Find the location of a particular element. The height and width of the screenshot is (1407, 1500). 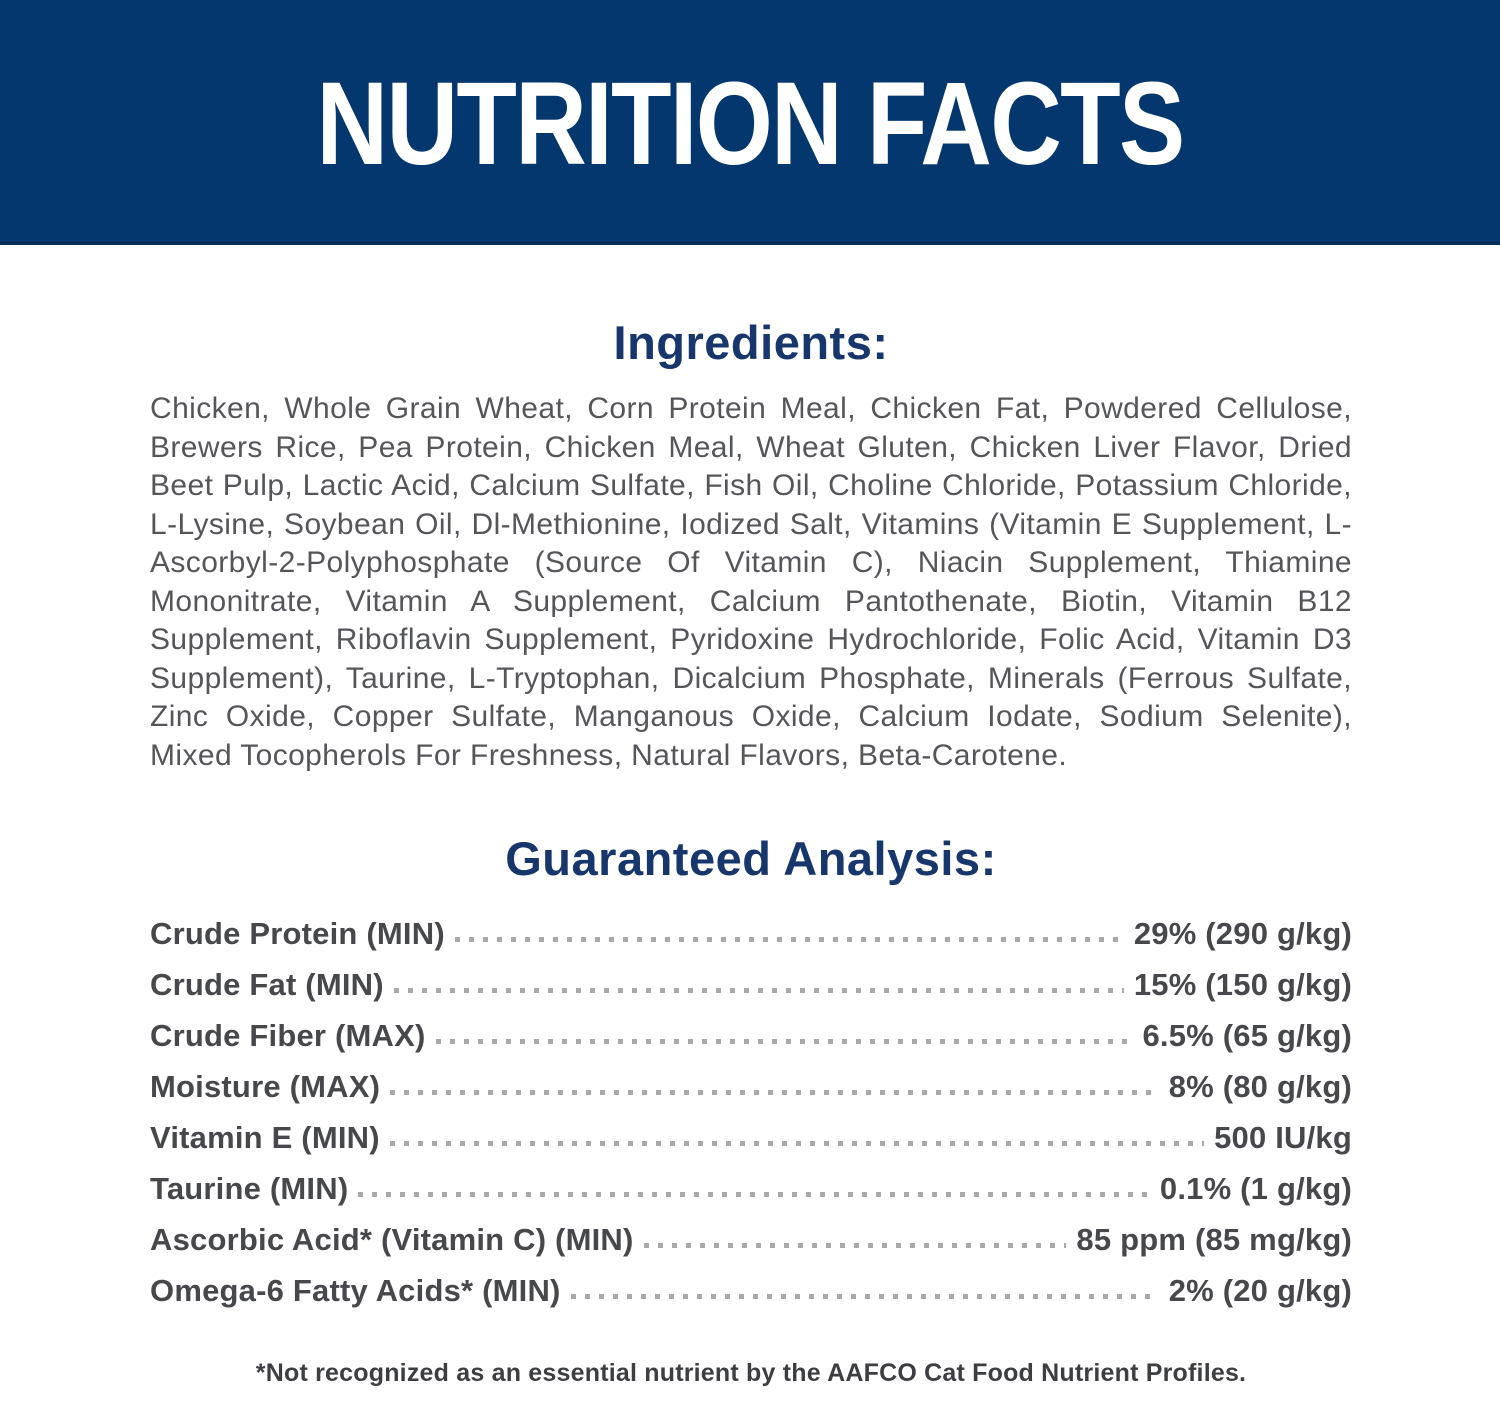

row-label: Vitamin E (MIN) is located at coordinates (265, 1138).